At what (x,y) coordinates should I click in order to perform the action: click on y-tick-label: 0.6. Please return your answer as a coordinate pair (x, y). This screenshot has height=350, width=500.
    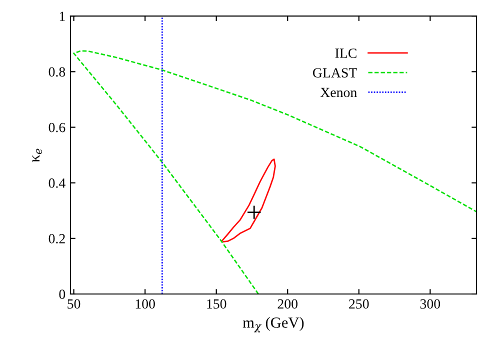
    Looking at the image, I should click on (57, 127).